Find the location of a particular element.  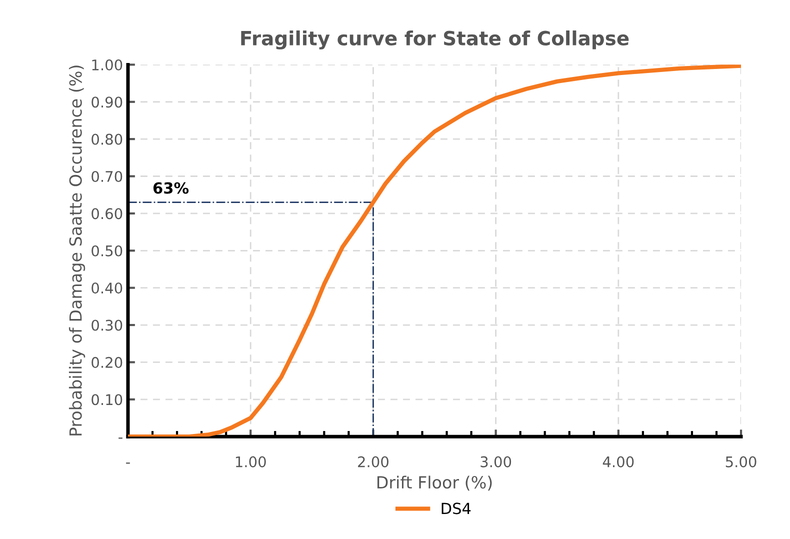

y-tick-label: 1.00 is located at coordinates (107, 64).